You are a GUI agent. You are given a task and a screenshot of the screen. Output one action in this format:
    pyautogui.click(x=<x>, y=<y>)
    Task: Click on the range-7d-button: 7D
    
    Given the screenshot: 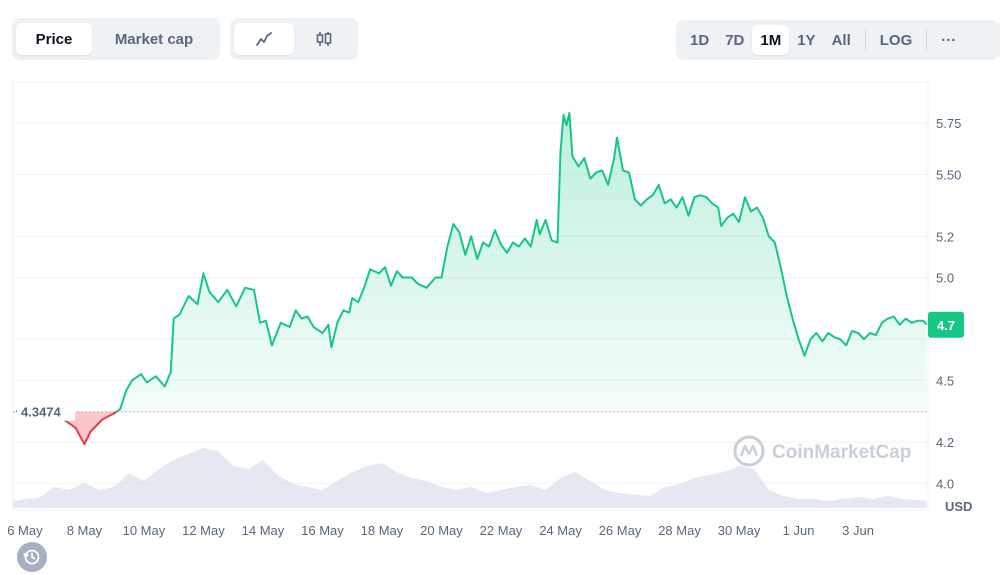 What is the action you would take?
    pyautogui.click(x=735, y=40)
    